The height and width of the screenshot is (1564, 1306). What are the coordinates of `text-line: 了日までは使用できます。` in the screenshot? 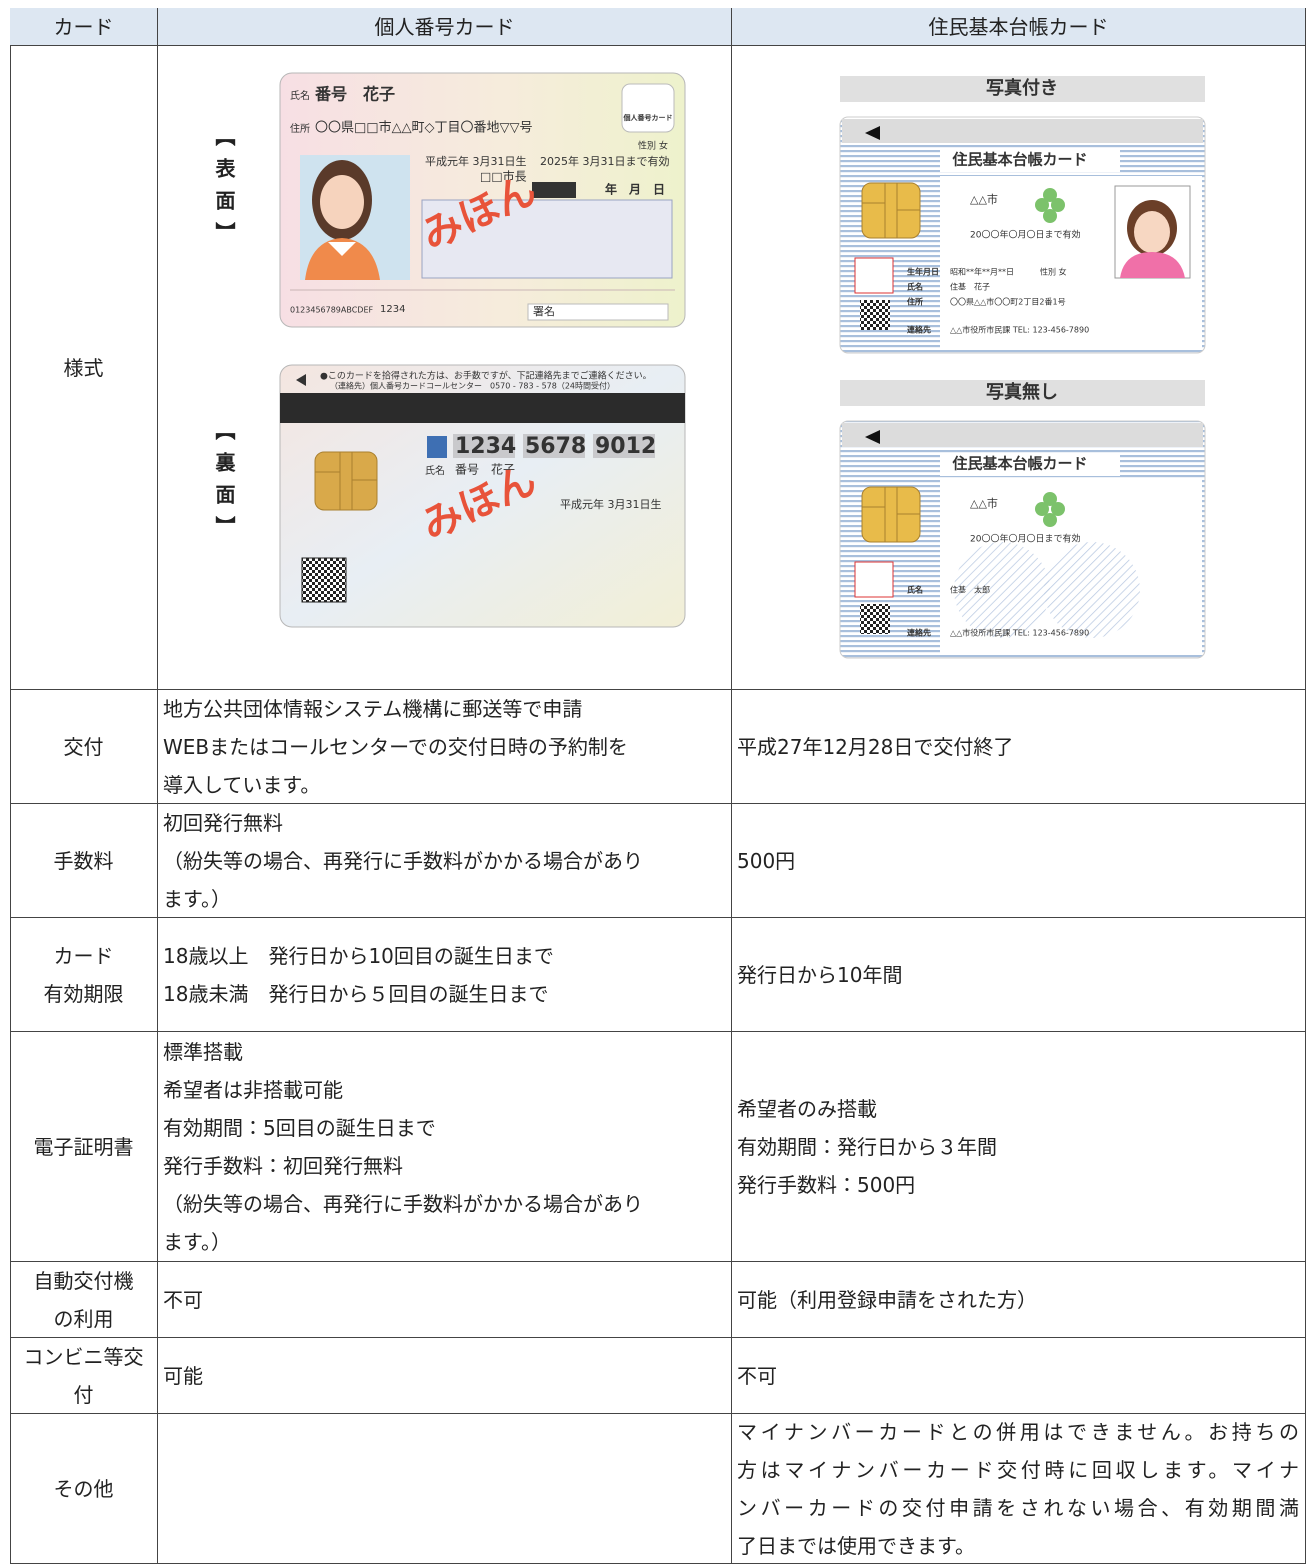 It's located at (856, 1545).